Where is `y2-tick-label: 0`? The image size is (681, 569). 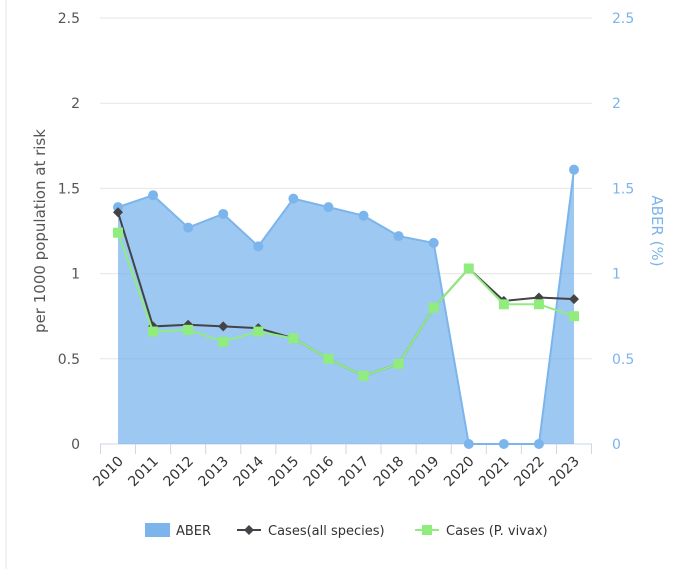
y2-tick-label: 0 is located at coordinates (616, 445).